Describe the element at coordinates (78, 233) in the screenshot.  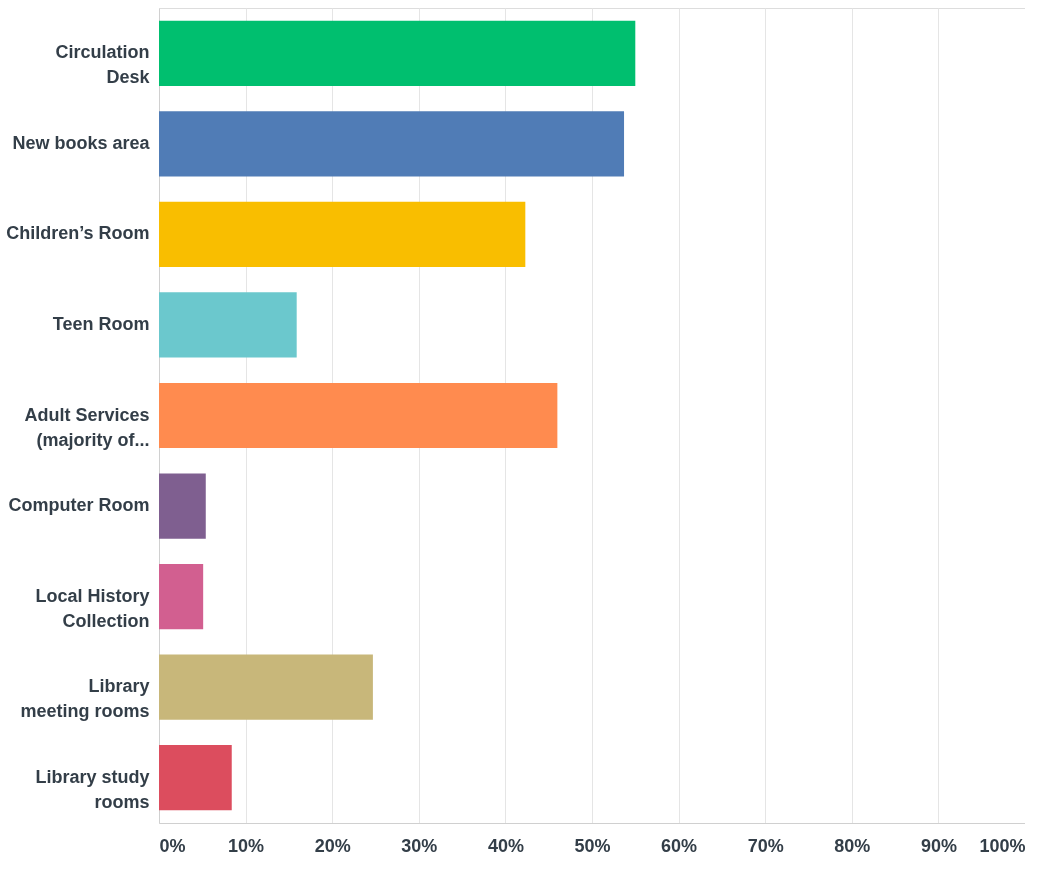
I see `y-tick-label: Children’s Room` at that location.